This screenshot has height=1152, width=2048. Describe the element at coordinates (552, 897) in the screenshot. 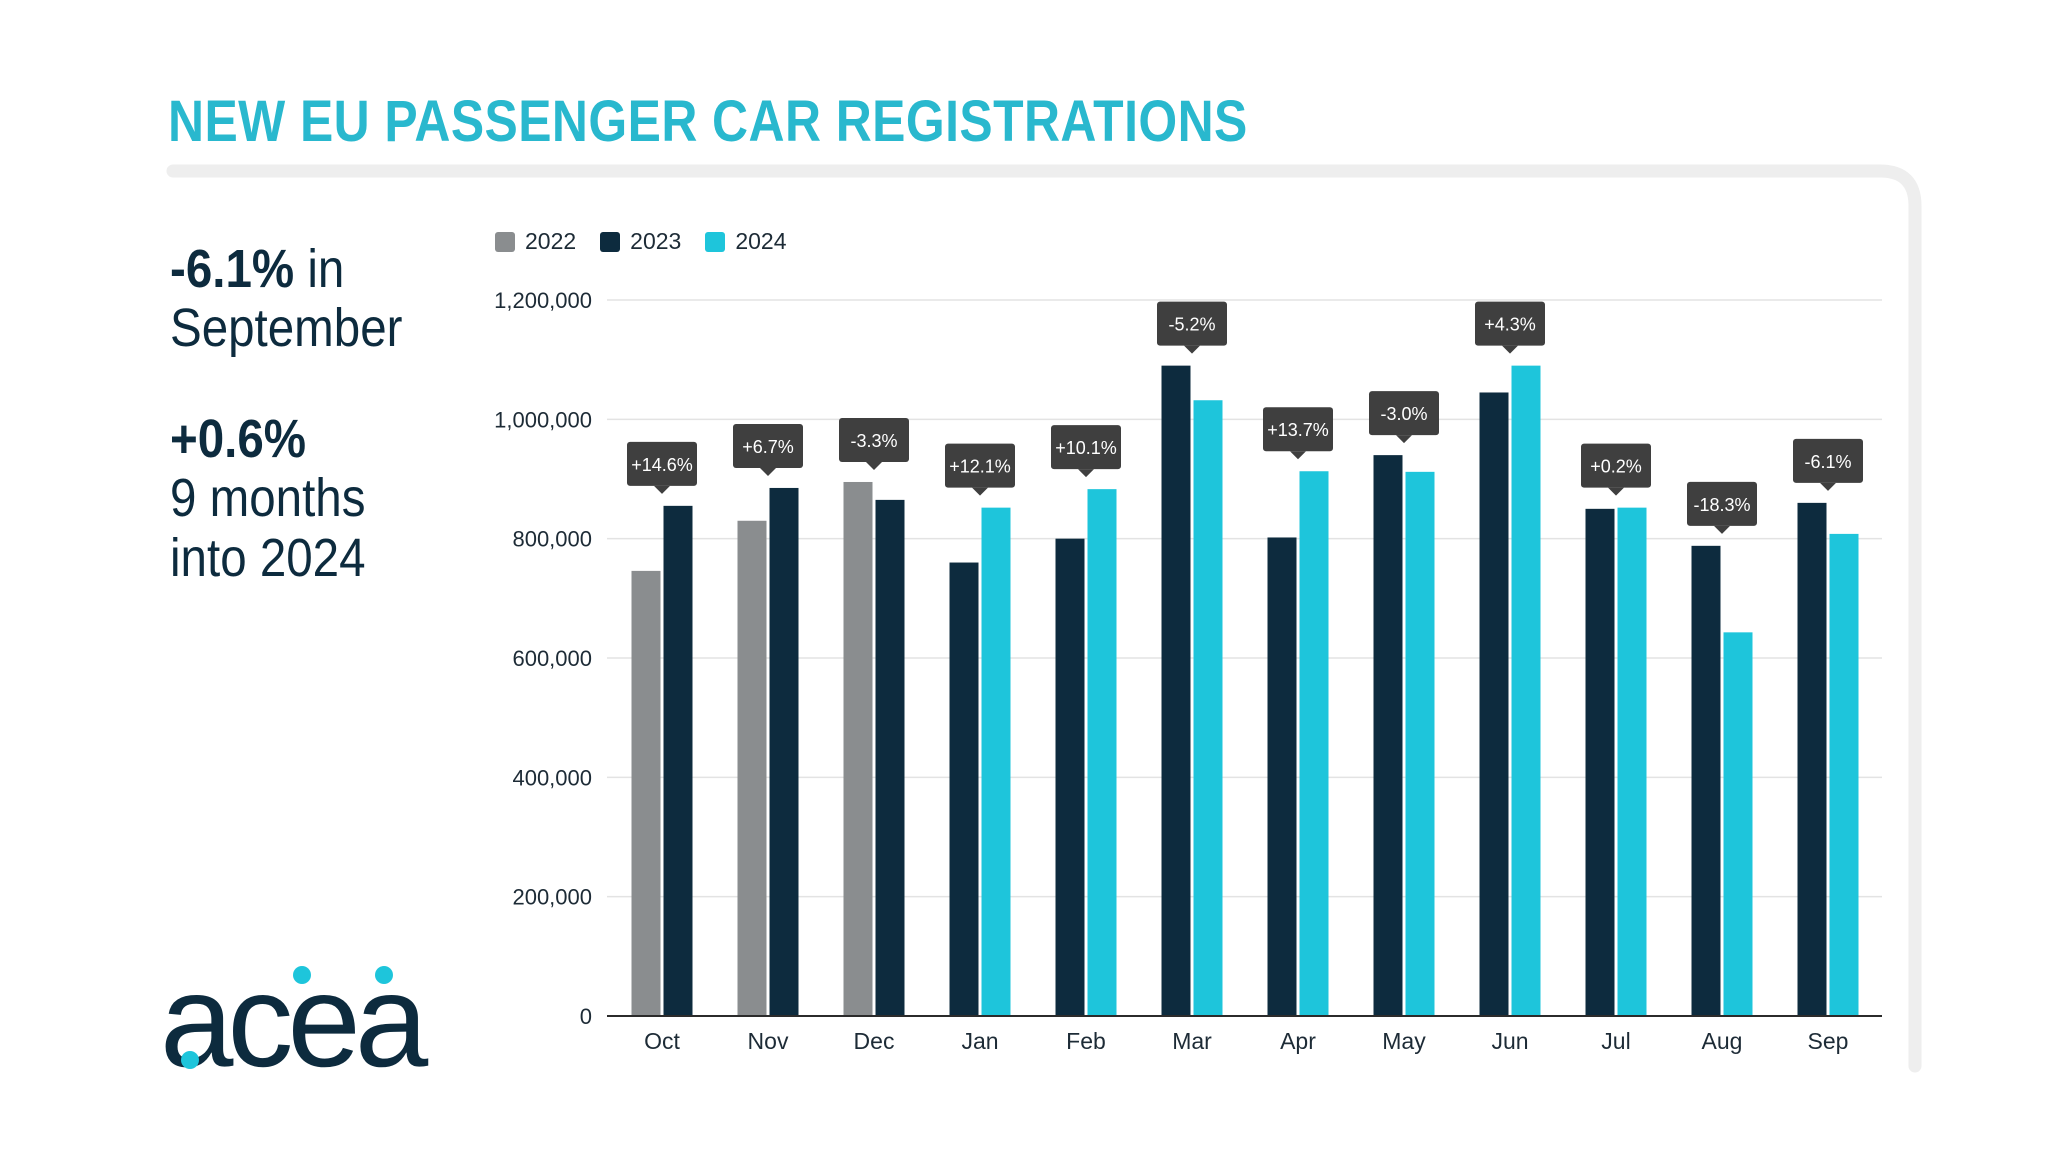

I see `y-tick-label: 200,000` at that location.